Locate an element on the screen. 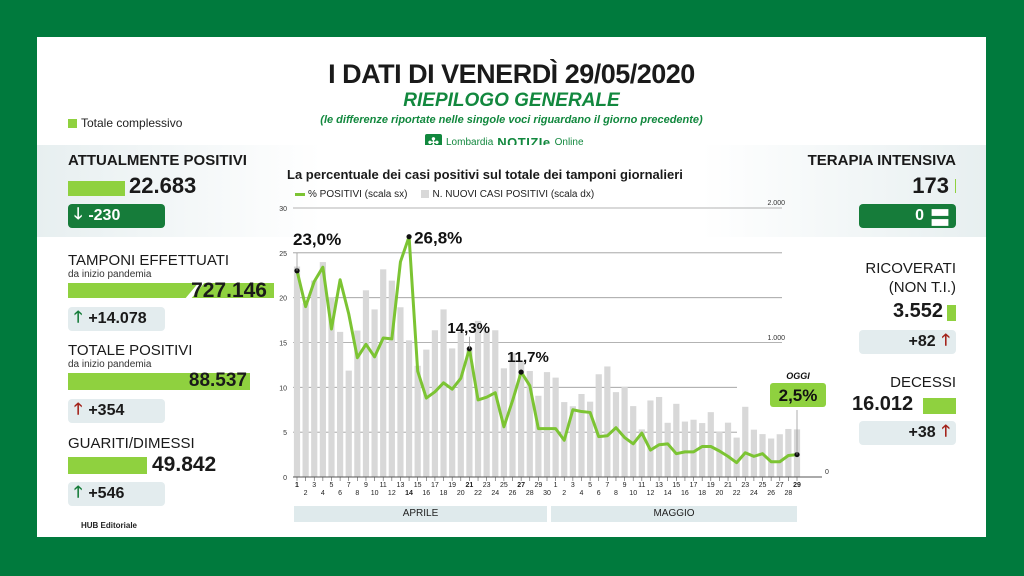 The height and width of the screenshot is (576, 1024). svg-text: 14,3% is located at coordinates (468, 328).